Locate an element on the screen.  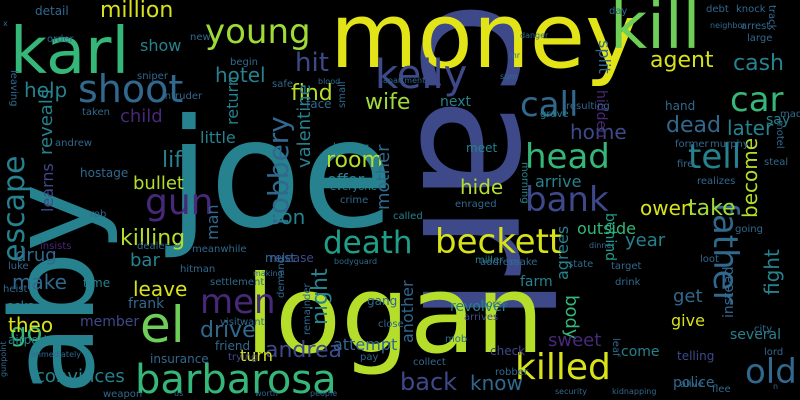
cloud-word: friend is located at coordinates (233, 346).